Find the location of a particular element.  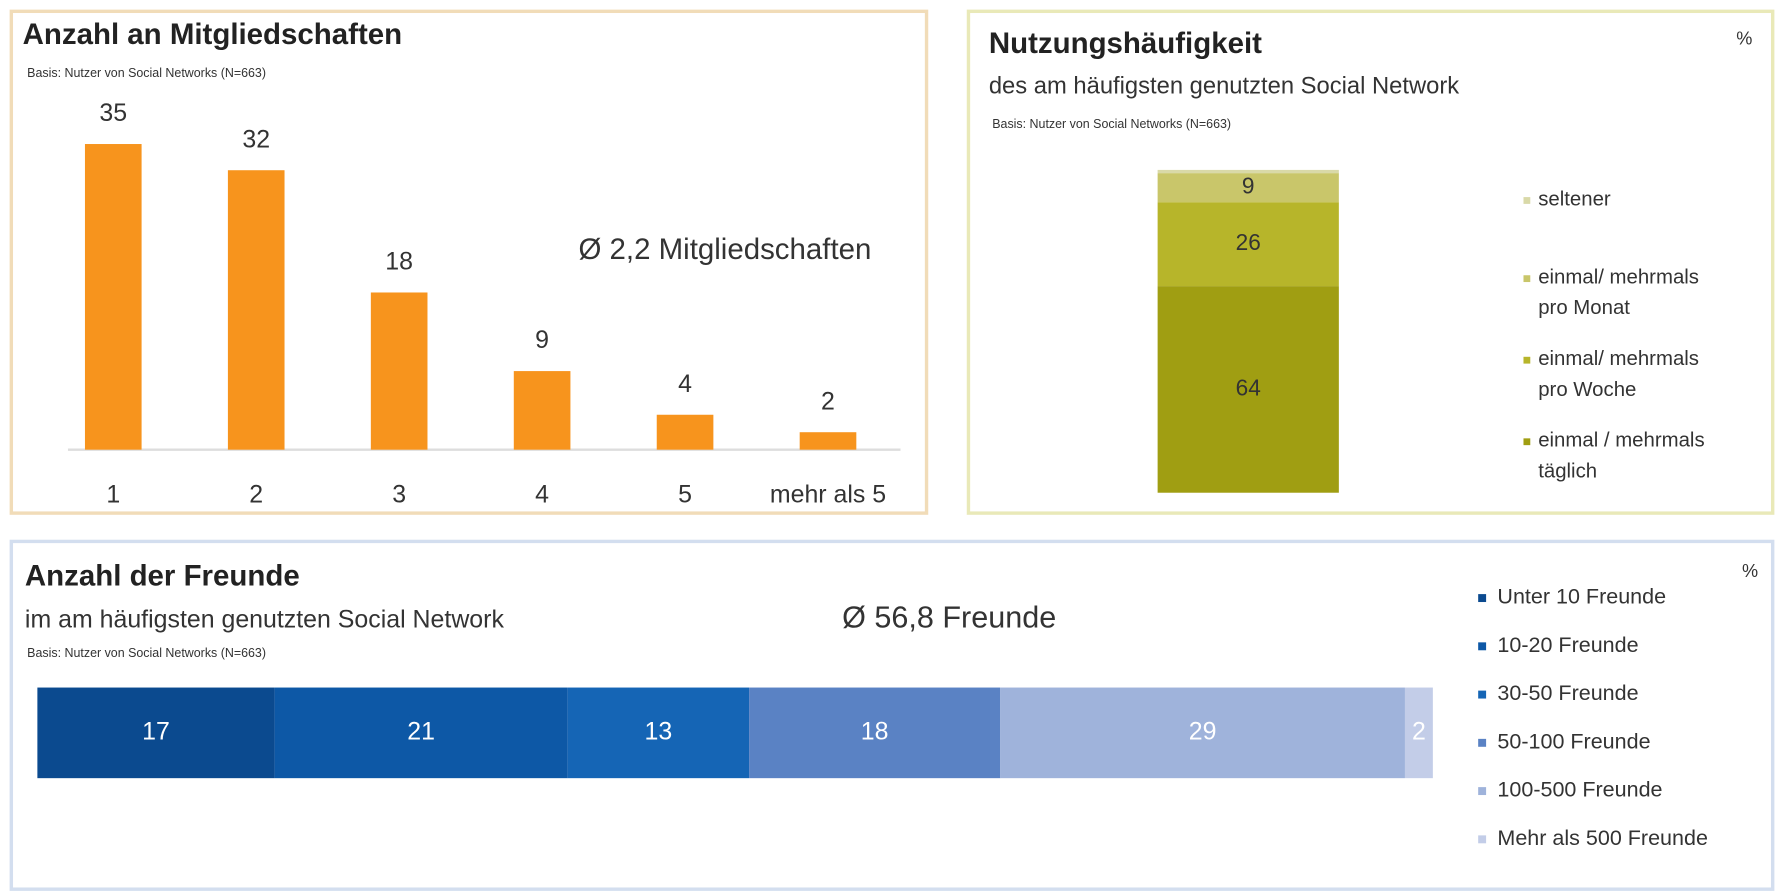

annotation: Ø 2,2 Mitgliedschaften is located at coordinates (724, 249).